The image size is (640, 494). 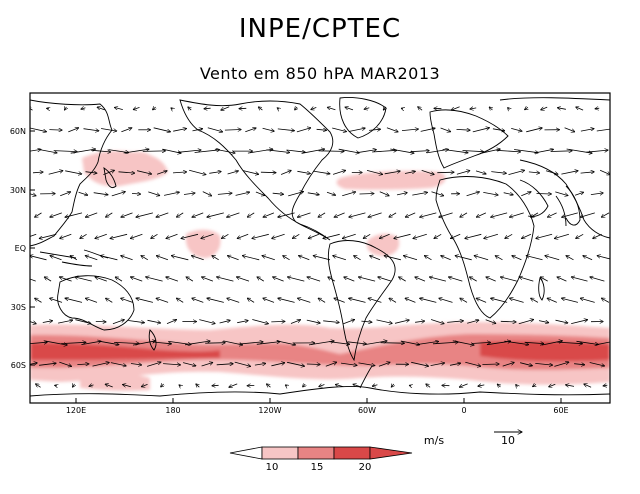 What do you see at coordinates (383, 244) in the screenshot?
I see `atlantic-trades` at bounding box center [383, 244].